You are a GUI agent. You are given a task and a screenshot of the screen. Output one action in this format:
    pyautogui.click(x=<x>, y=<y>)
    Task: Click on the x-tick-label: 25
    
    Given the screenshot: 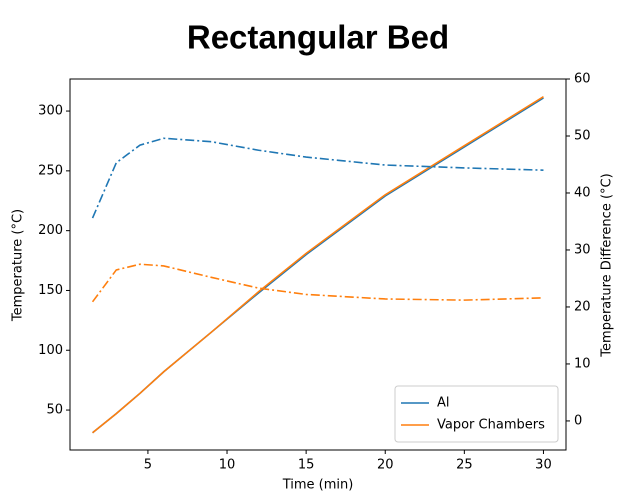 What is the action you would take?
    pyautogui.click(x=464, y=465)
    